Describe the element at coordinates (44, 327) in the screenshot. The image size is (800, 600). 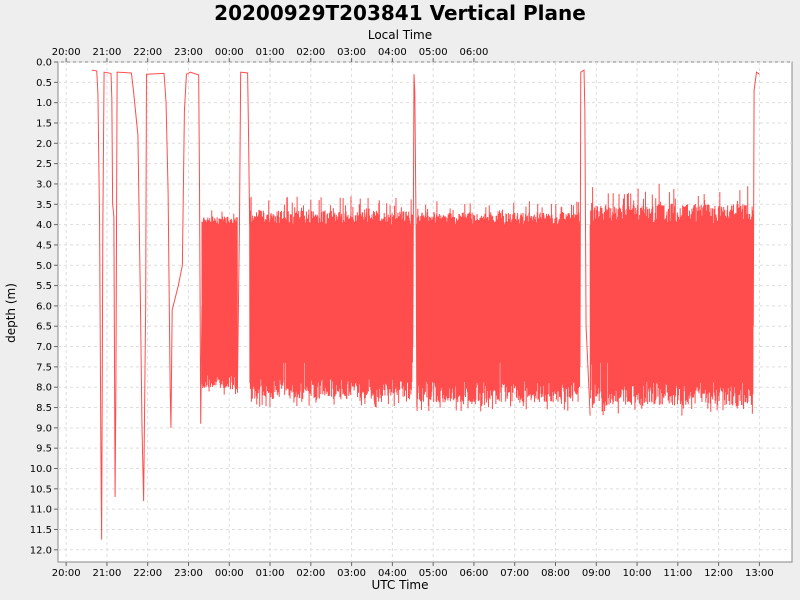
I see `y-tick-label: 6.5` at that location.